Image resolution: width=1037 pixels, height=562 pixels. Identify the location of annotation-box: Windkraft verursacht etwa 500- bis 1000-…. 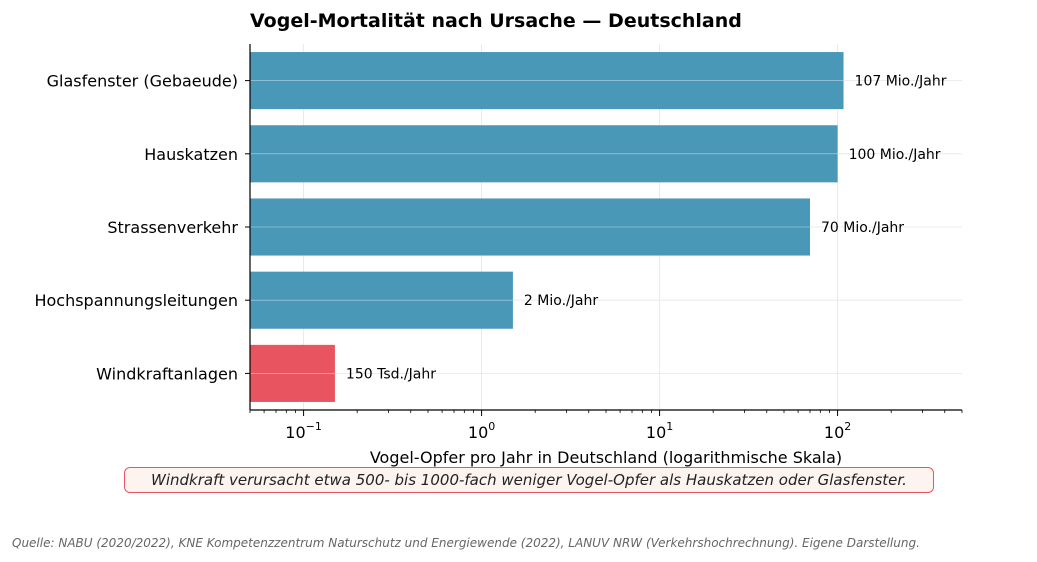
(529, 480).